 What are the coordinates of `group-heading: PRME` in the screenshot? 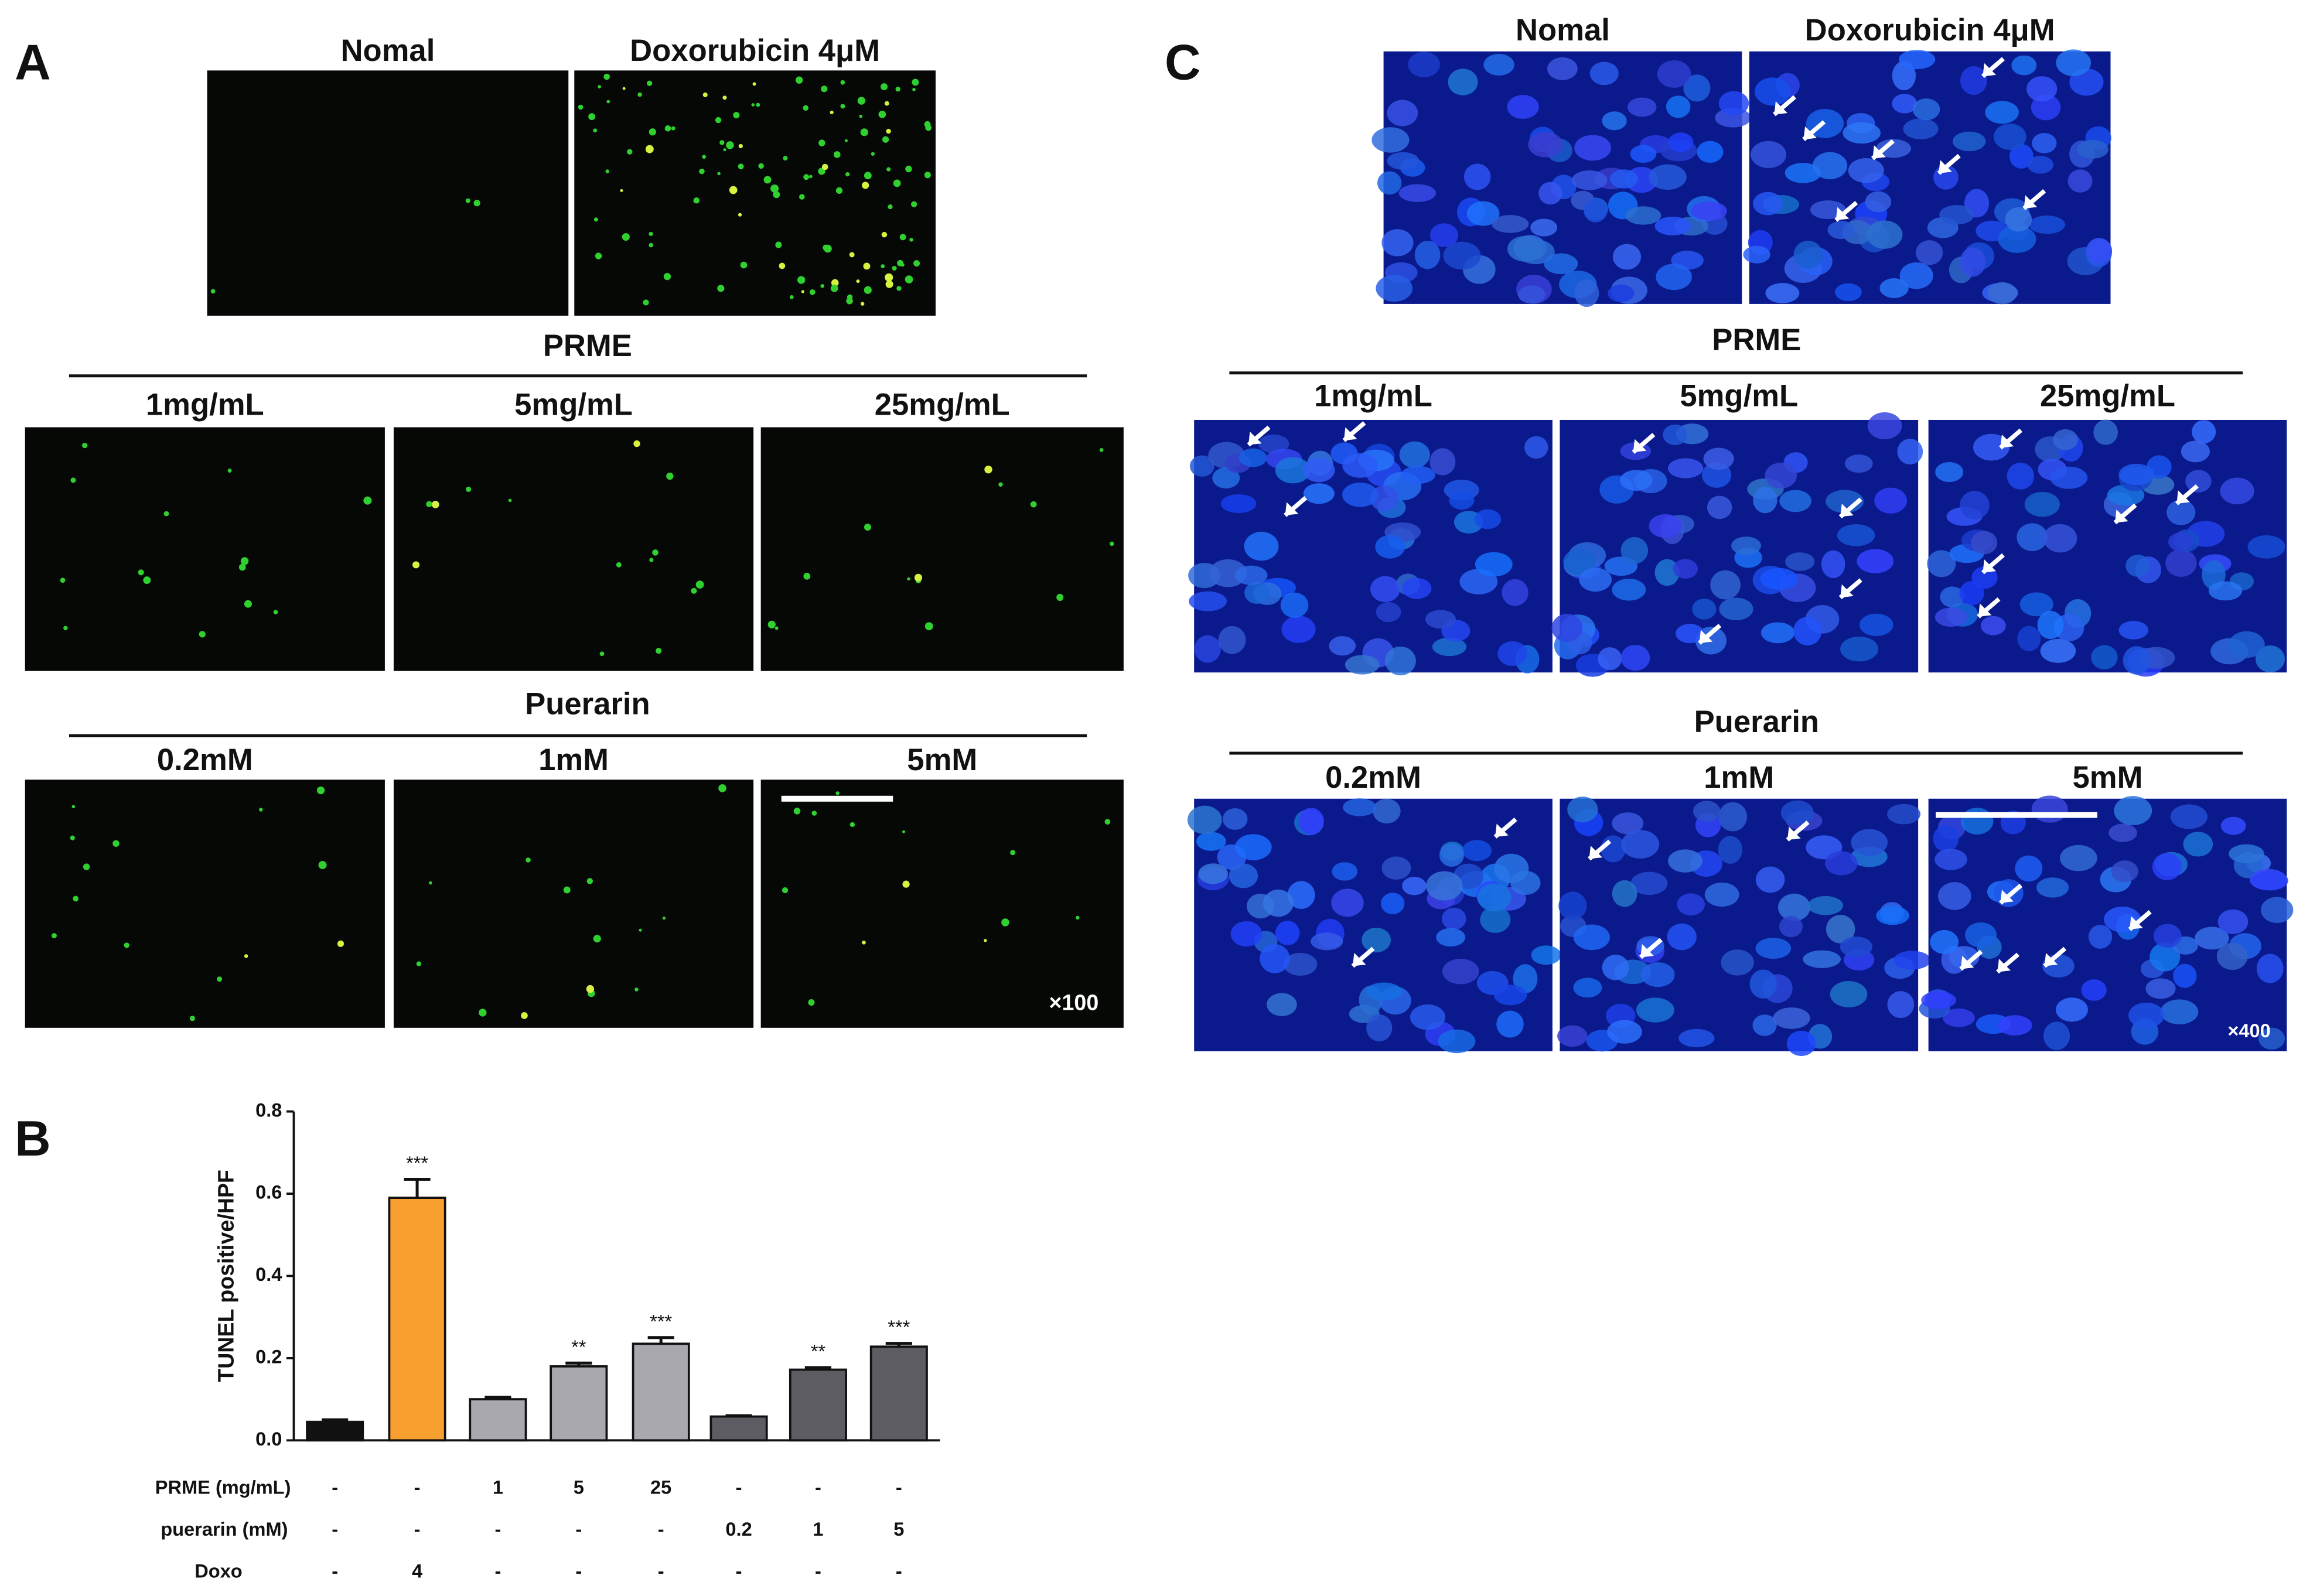 It's located at (1757, 340).